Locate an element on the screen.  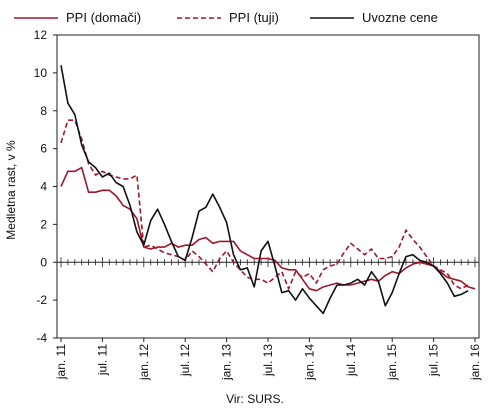
x-tick-label: jan. 12 is located at coordinates (144, 362).